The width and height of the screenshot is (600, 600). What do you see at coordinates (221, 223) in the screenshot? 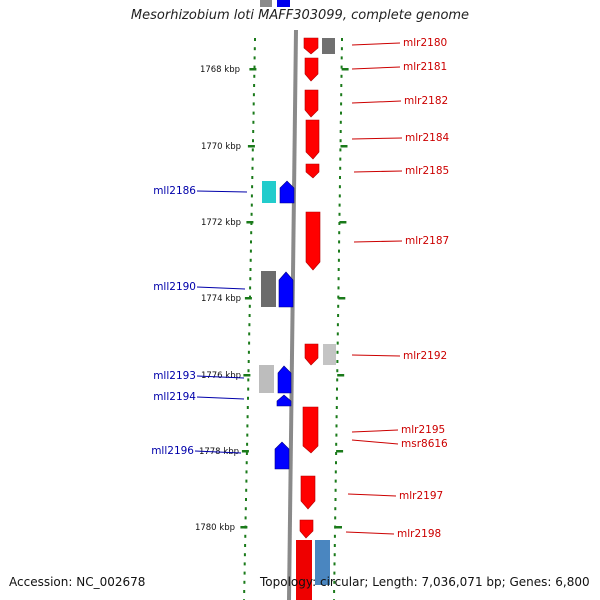
I see `scale-label: 1772 kbp` at bounding box center [221, 223].